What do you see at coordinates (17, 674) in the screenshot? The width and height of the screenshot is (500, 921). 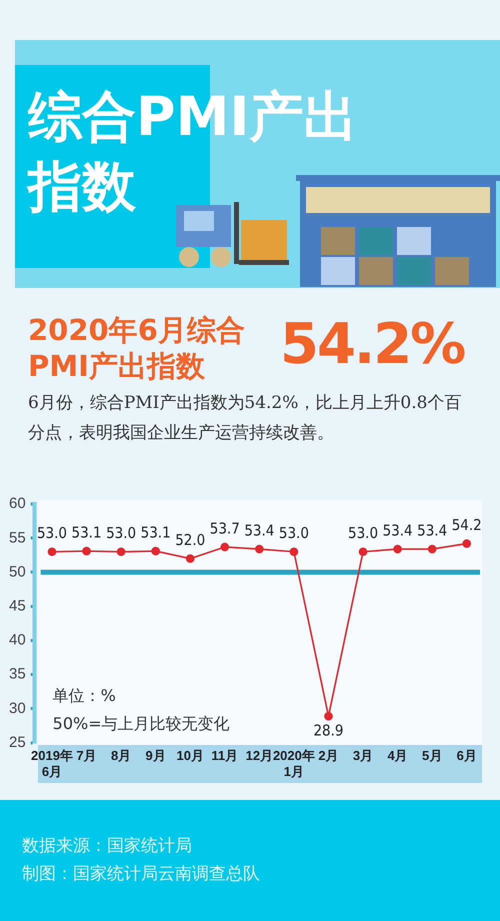 I see `y-tick-label: 35` at bounding box center [17, 674].